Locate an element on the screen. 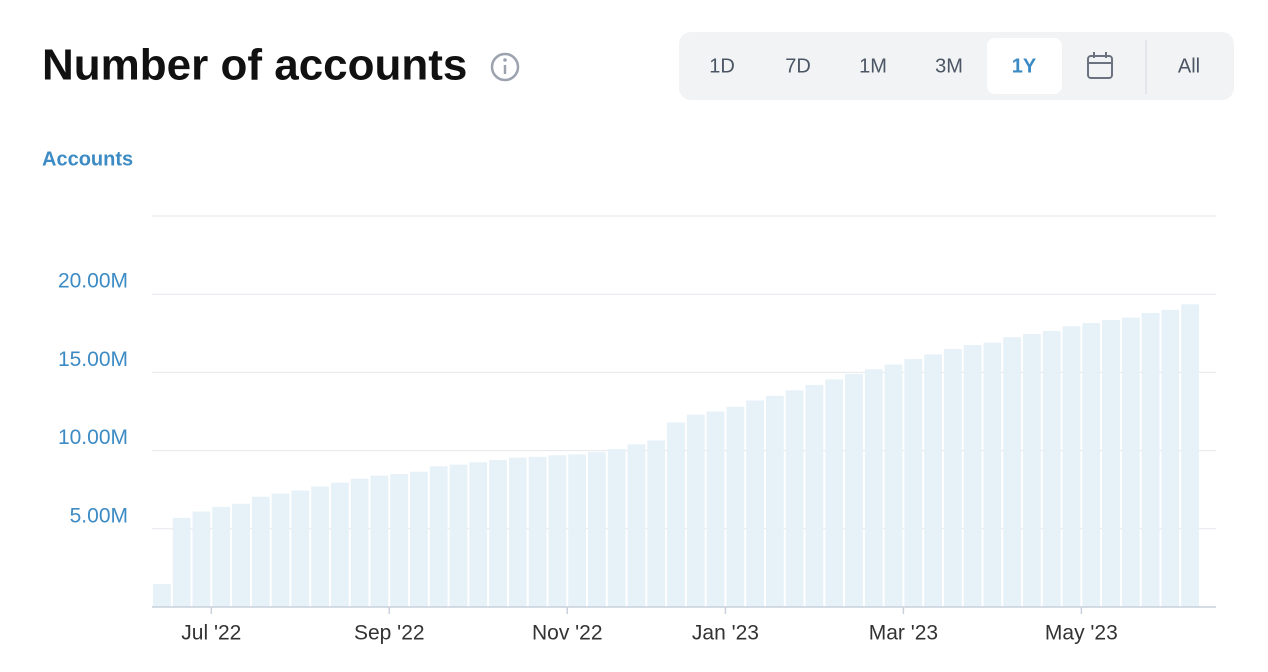 This screenshot has width=1268, height=672. calendar-button is located at coordinates (1100, 65).